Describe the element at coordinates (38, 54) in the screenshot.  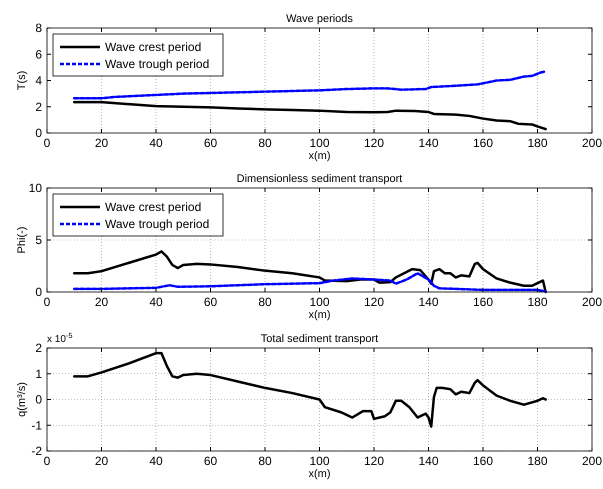
I see `y-tick-label: 6` at that location.